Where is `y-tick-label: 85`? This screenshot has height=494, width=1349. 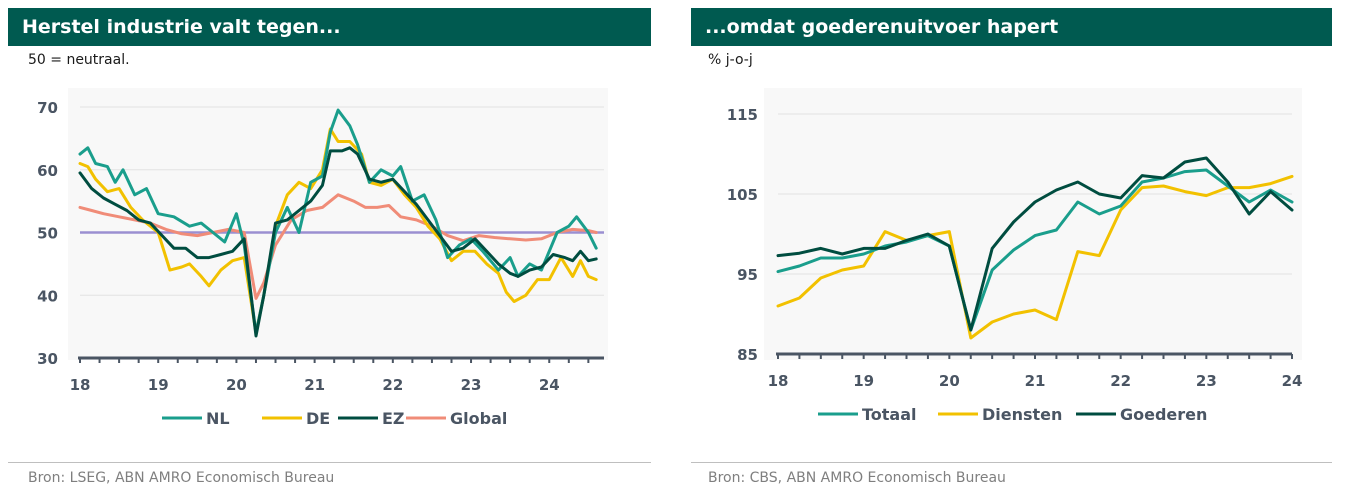
y-tick-label: 85 is located at coordinates (747, 355).